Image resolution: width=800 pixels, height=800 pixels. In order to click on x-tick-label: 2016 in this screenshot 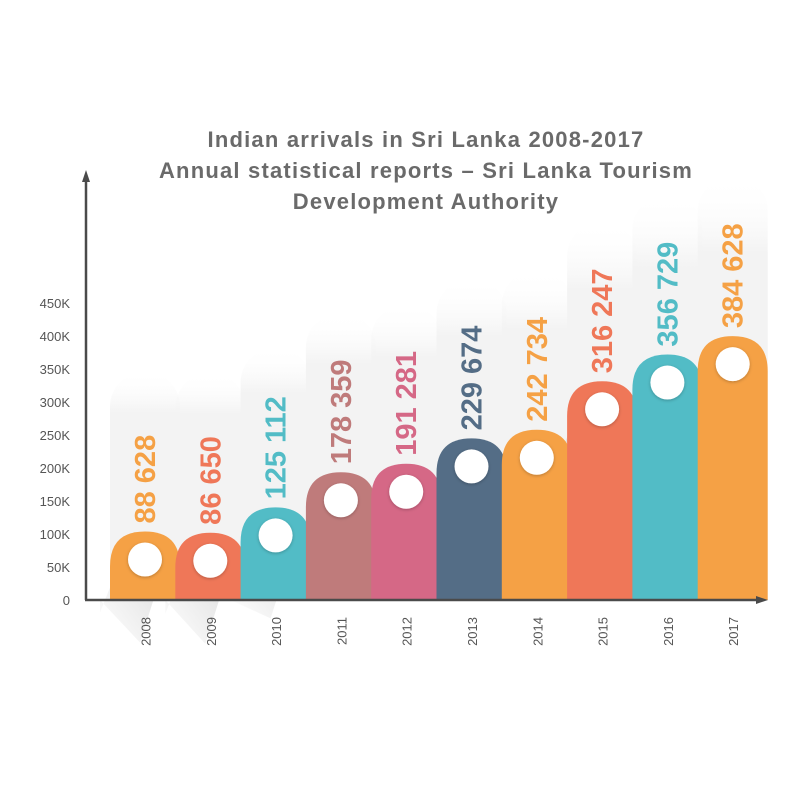, I will do `click(668, 631)`.